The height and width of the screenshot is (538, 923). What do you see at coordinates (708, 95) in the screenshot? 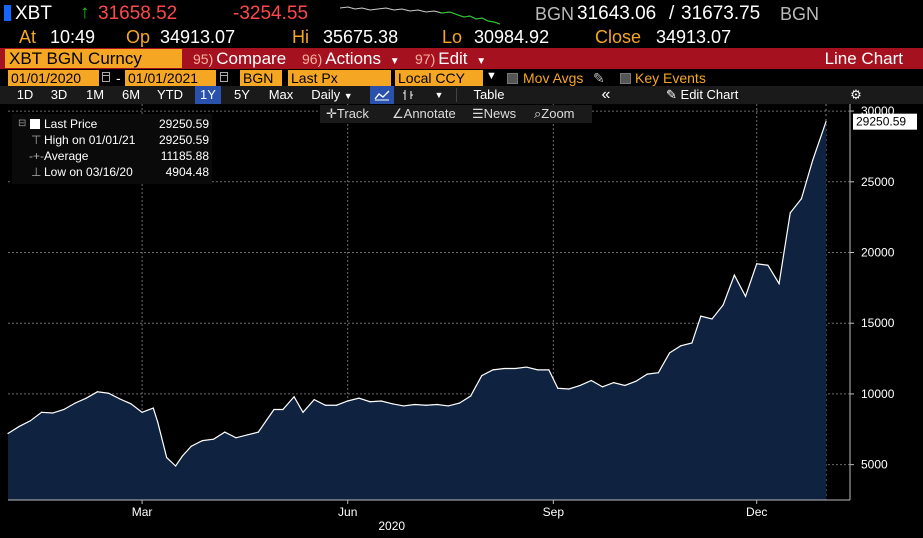
I see `edit-chart-button: ✎ Edit Chart` at bounding box center [708, 95].